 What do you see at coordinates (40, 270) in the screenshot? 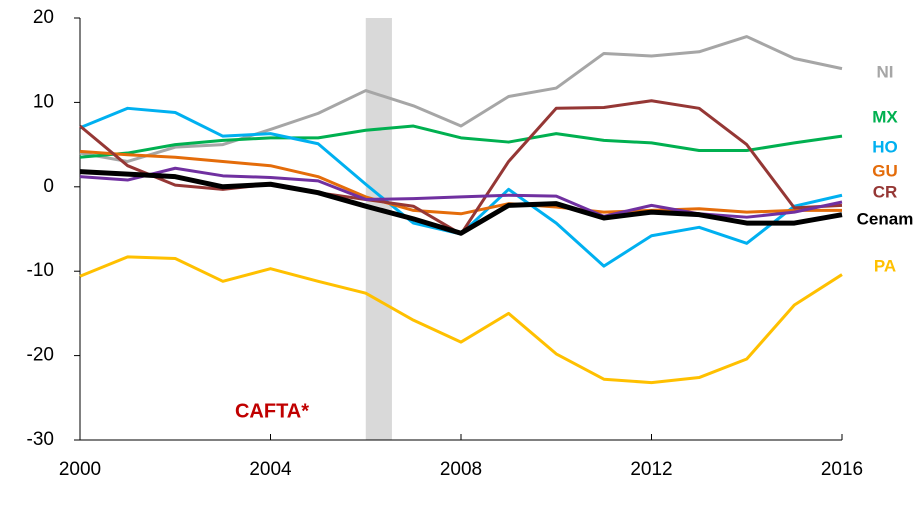
I see `y-tick-label: -10` at bounding box center [40, 270].